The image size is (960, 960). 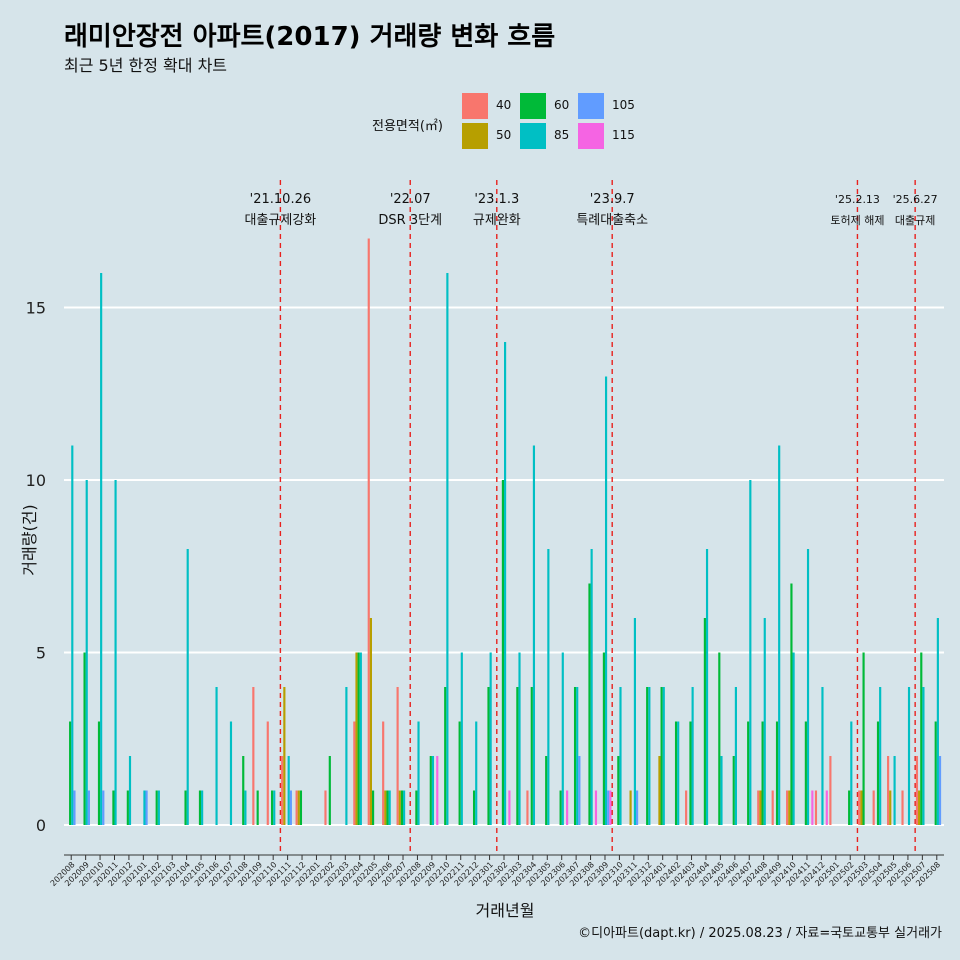 What do you see at coordinates (41, 825) in the screenshot?
I see `y-tick-label: 0` at bounding box center [41, 825].